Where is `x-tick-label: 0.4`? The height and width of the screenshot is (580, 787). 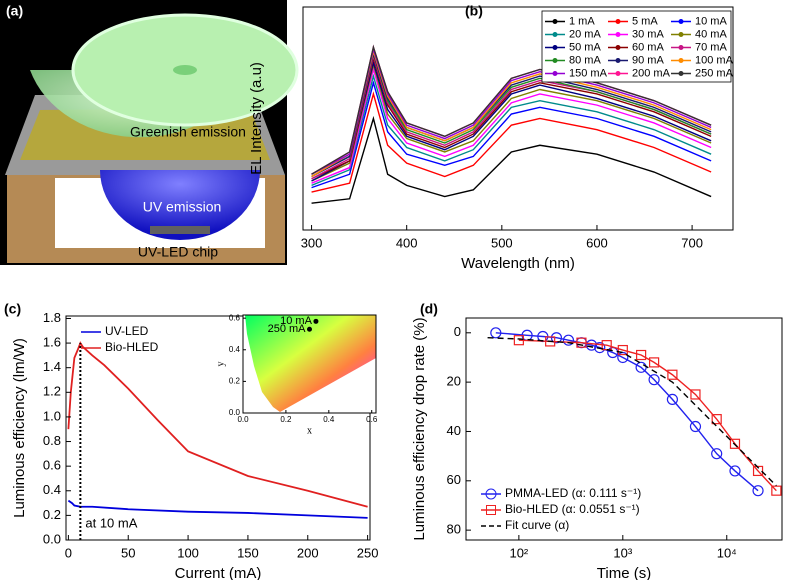
x-tick-label: 0.4 is located at coordinates (329, 419).